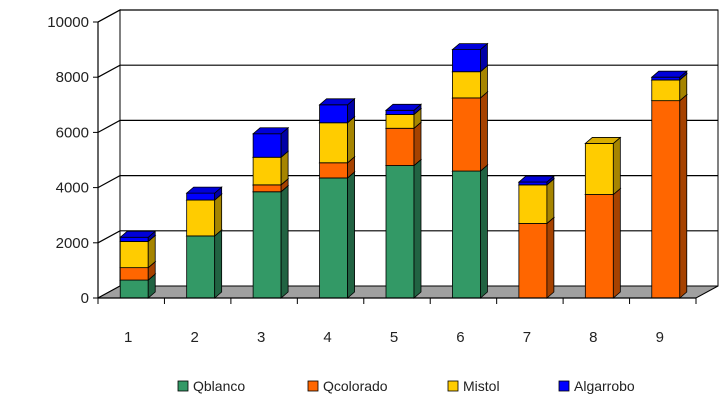 The image size is (726, 406). Describe the element at coordinates (85, 298) in the screenshot. I see `y-tick-label: 0` at that location.